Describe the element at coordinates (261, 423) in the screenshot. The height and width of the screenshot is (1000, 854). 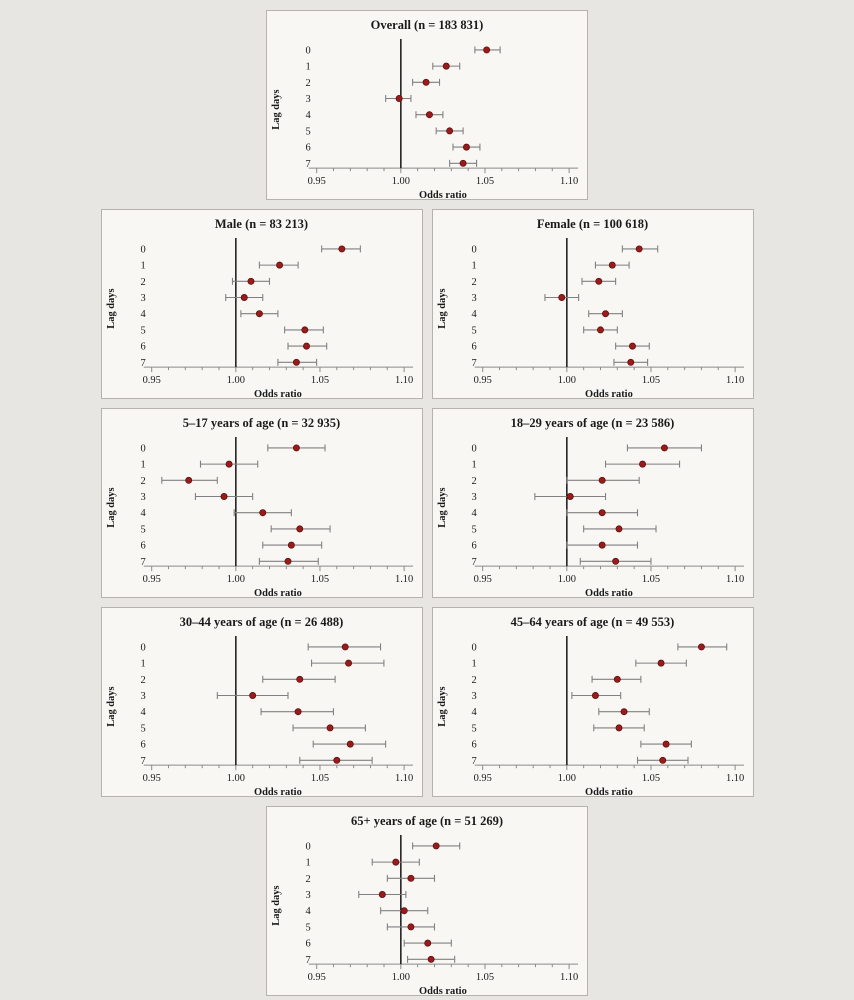
I see `panel-title-age-5-17: 5–17 years of age (n = 32 935)` at that location.